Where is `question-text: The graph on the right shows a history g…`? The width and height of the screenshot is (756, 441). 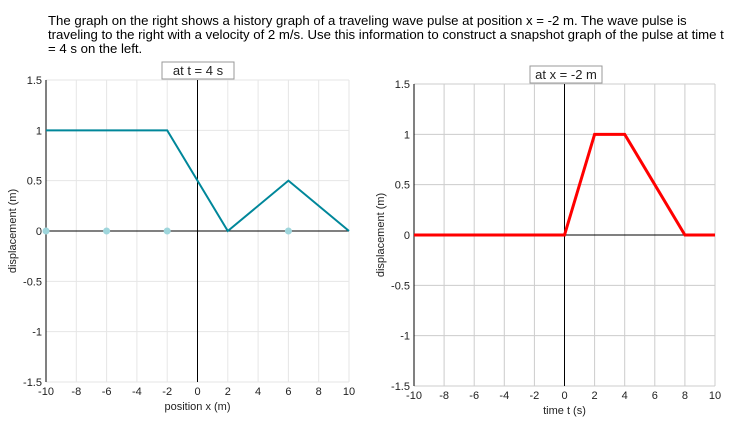
question-text: The graph on the right shows a history g… is located at coordinates (386, 34).